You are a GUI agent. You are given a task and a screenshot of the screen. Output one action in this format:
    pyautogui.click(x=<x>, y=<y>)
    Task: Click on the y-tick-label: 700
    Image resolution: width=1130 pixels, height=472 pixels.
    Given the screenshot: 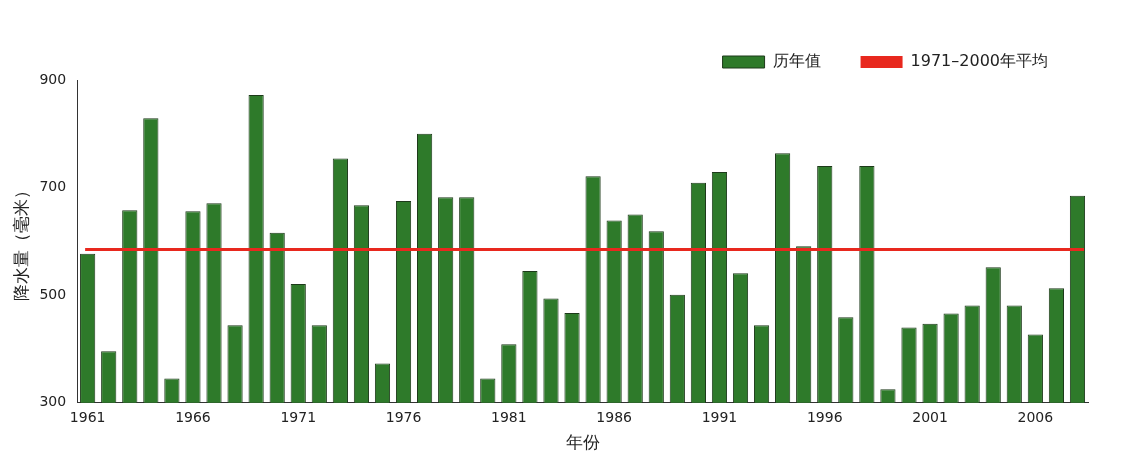 What is the action you would take?
    pyautogui.click(x=53, y=186)
    